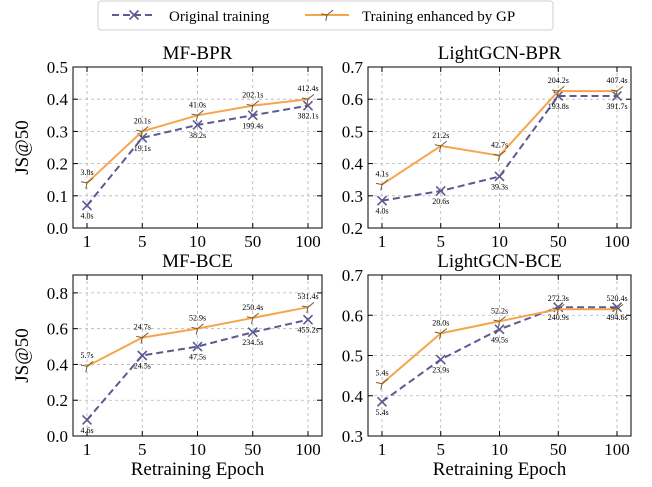 Image resolution: width=652 pixels, height=487 pixels. What do you see at coordinates (381, 373) in the screenshot?
I see `data-label-enhanced: 5.4s` at bounding box center [381, 373].